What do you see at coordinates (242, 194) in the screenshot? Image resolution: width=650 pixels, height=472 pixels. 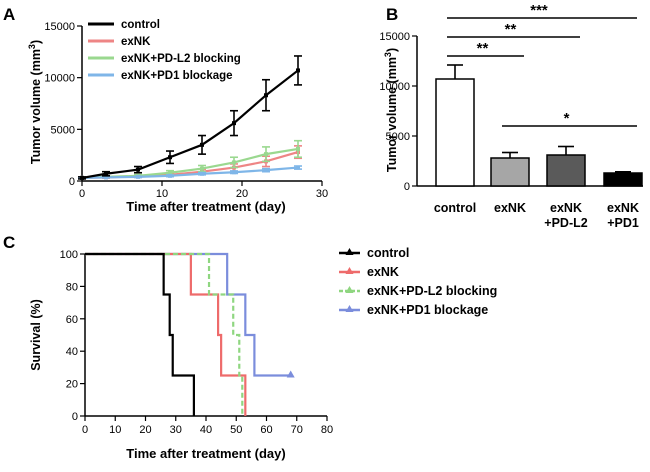 I see `panel-a-x-tick-label: 20` at bounding box center [242, 194].